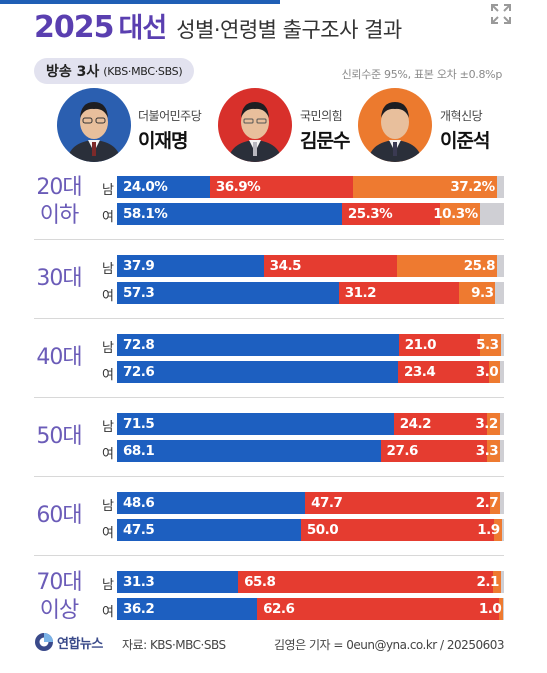 The height and width of the screenshot is (673, 547). I want to click on data-label: 27.6, so click(402, 451).